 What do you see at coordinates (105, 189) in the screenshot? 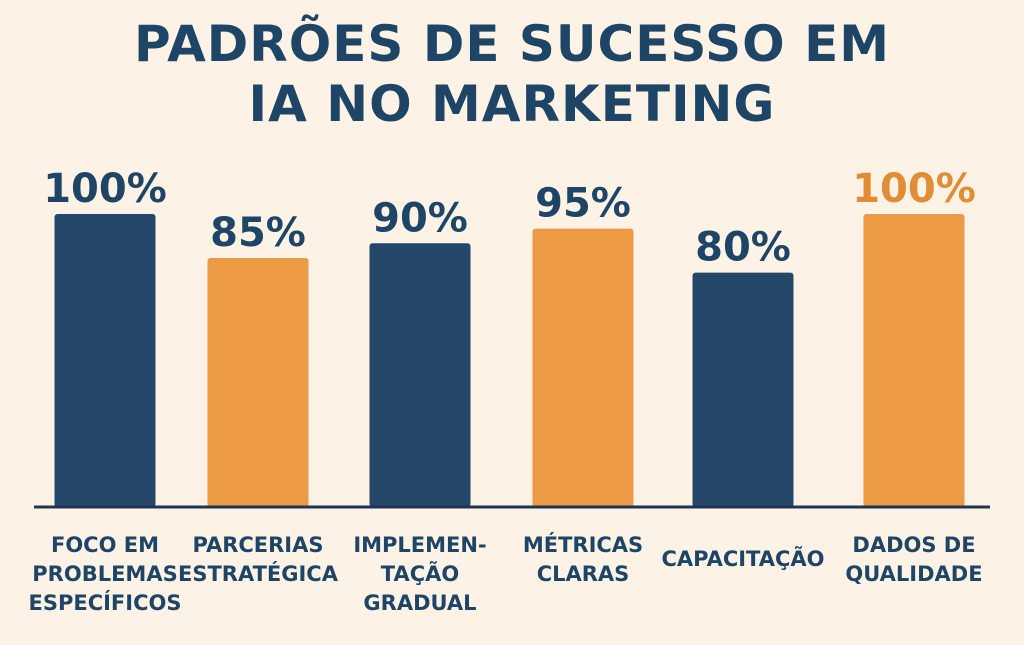
I see `value-label-1: 100%` at bounding box center [105, 189].